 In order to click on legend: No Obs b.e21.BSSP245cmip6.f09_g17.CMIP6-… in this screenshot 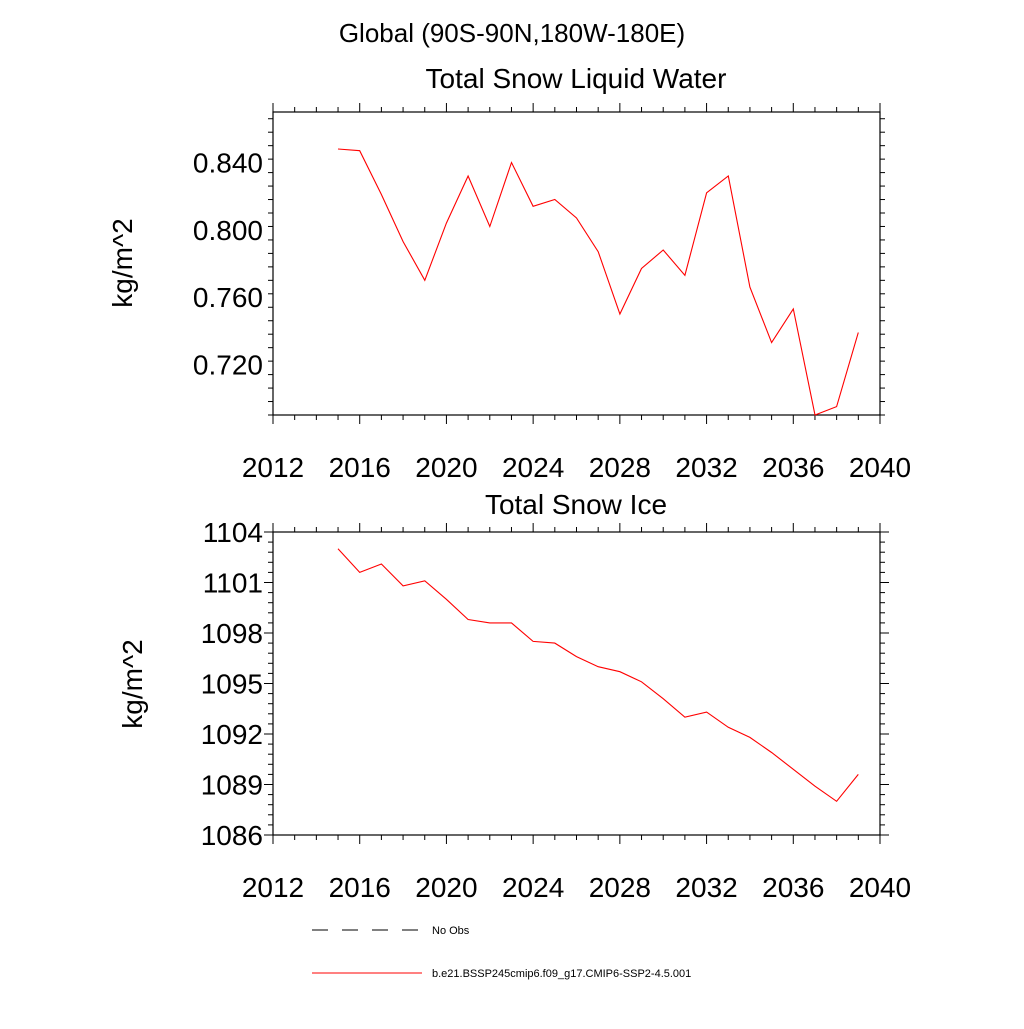, I will do `click(501, 952)`.